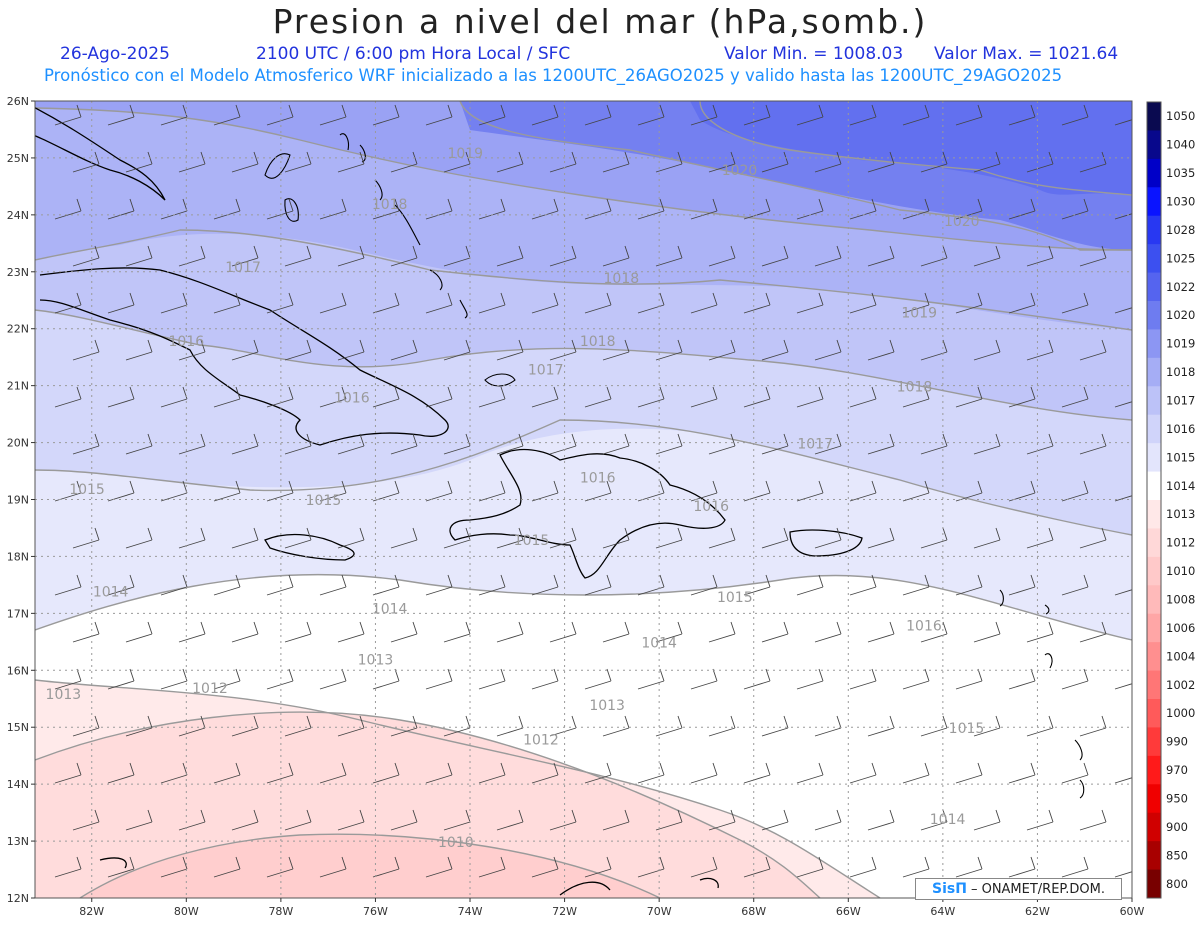  Describe the element at coordinates (1177, 827) in the screenshot. I see `colorbar-label: 900` at that location.